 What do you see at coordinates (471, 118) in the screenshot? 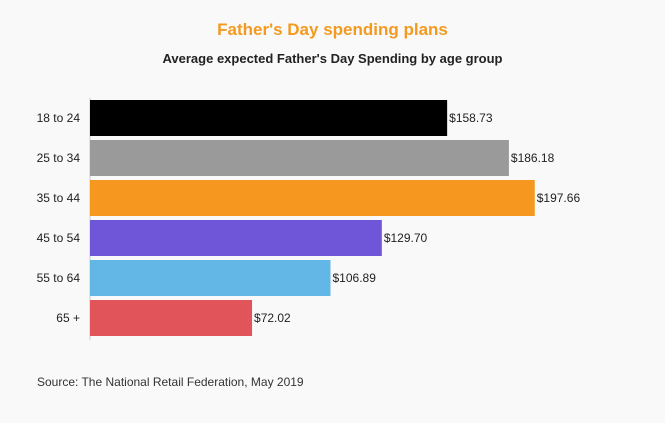
I see `data-label: $158.73` at bounding box center [471, 118].